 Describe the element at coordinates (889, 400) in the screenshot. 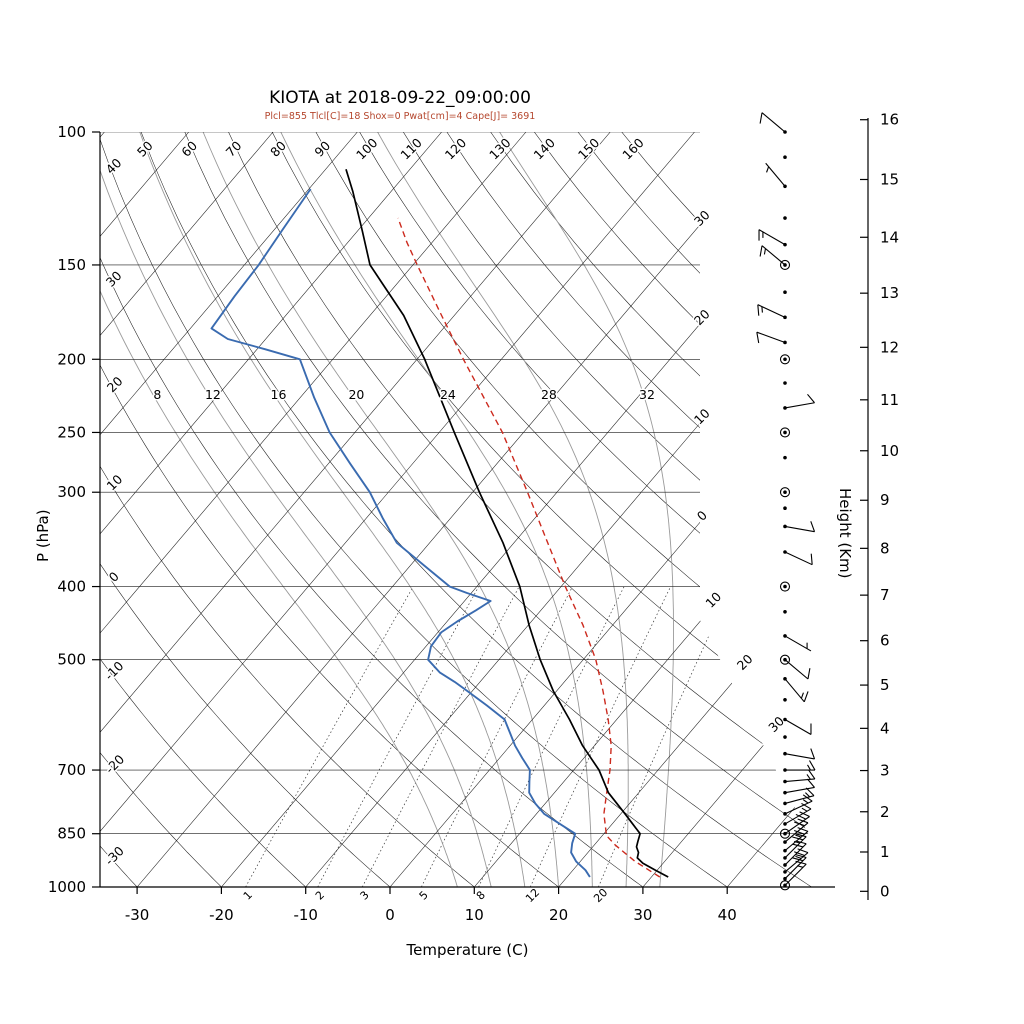

I see `svg-text: 11` at that location.